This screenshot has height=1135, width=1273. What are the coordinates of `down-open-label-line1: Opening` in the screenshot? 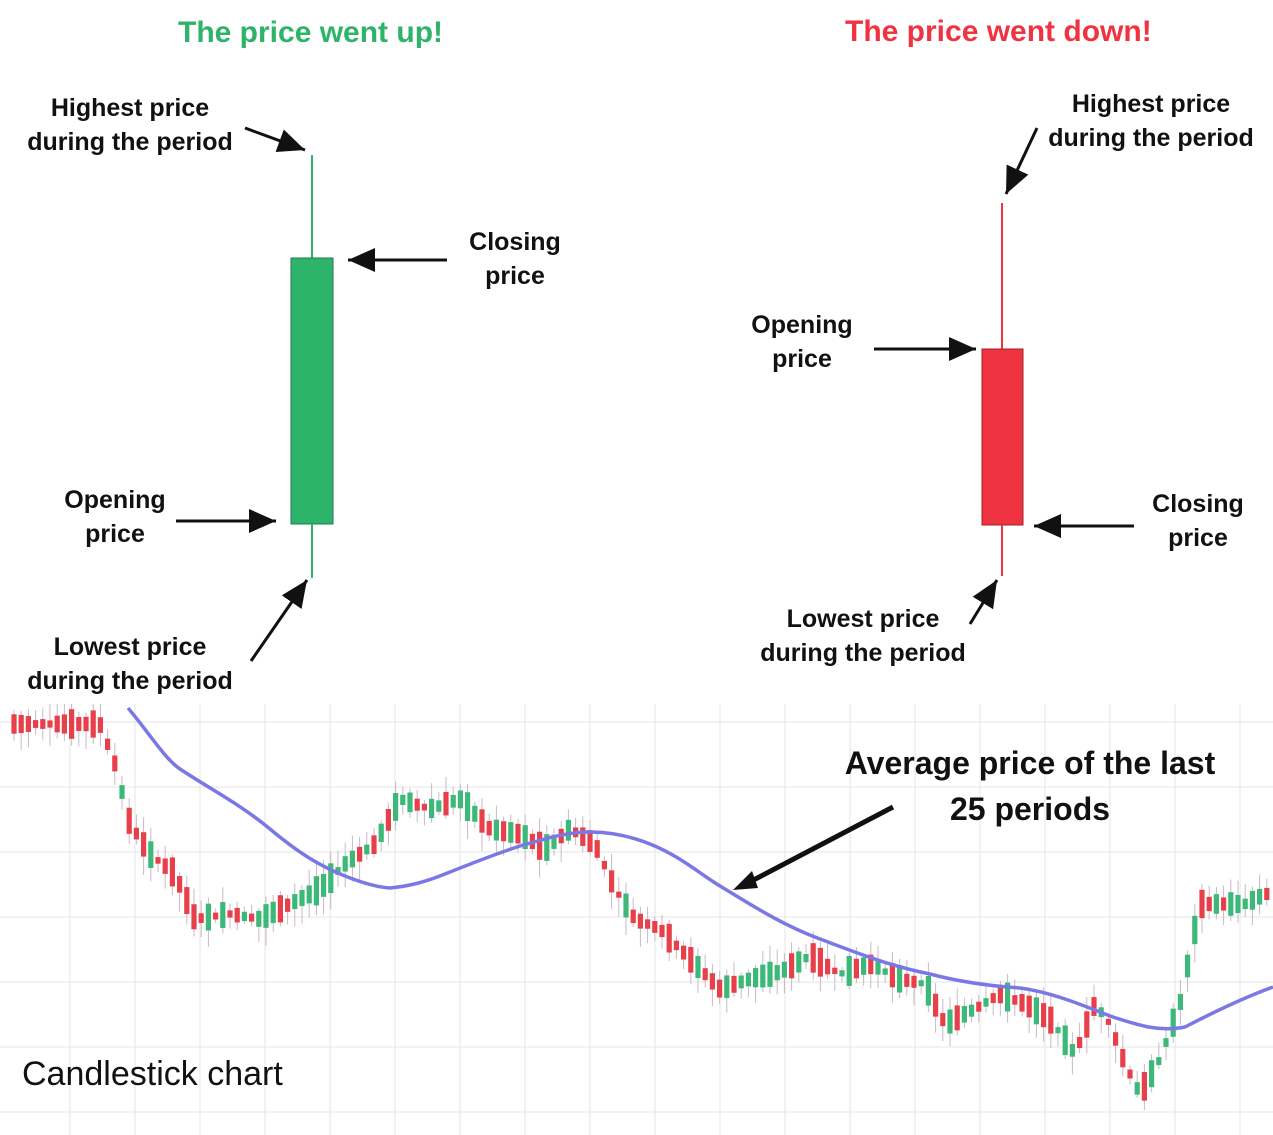 It's located at (802, 325).